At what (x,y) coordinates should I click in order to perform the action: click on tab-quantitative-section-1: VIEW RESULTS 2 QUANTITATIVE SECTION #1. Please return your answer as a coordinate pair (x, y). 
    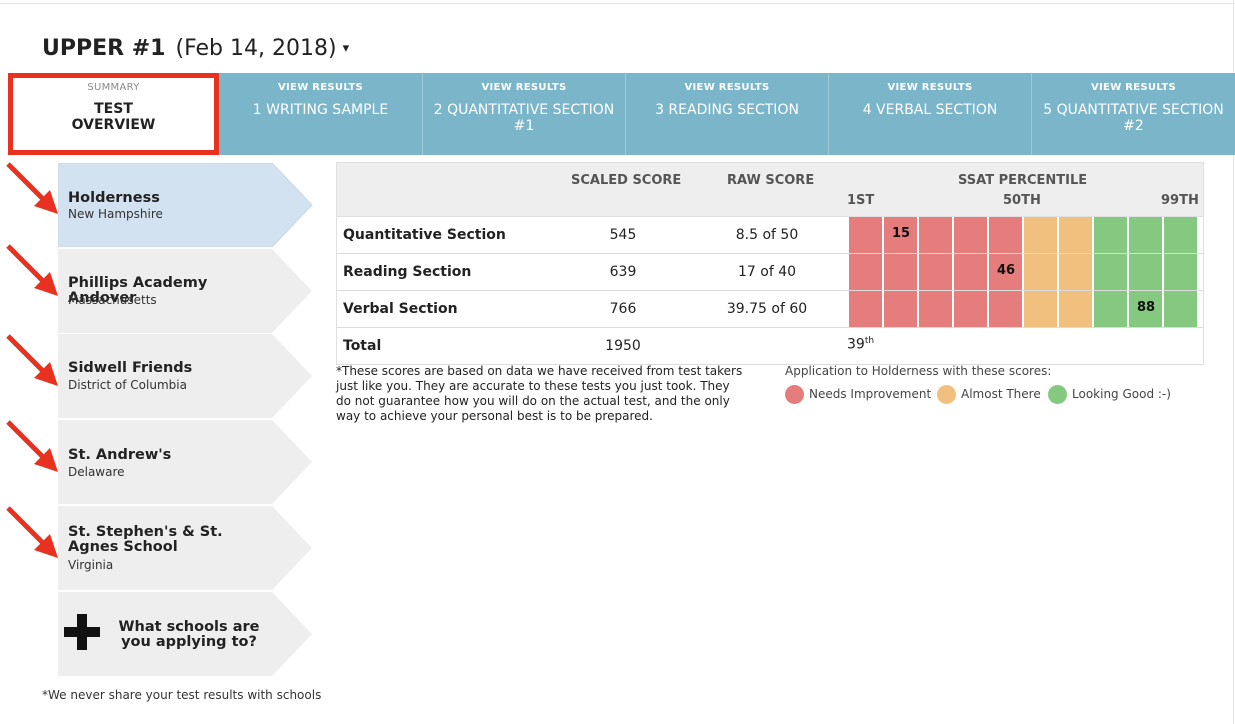
    Looking at the image, I should click on (524, 114).